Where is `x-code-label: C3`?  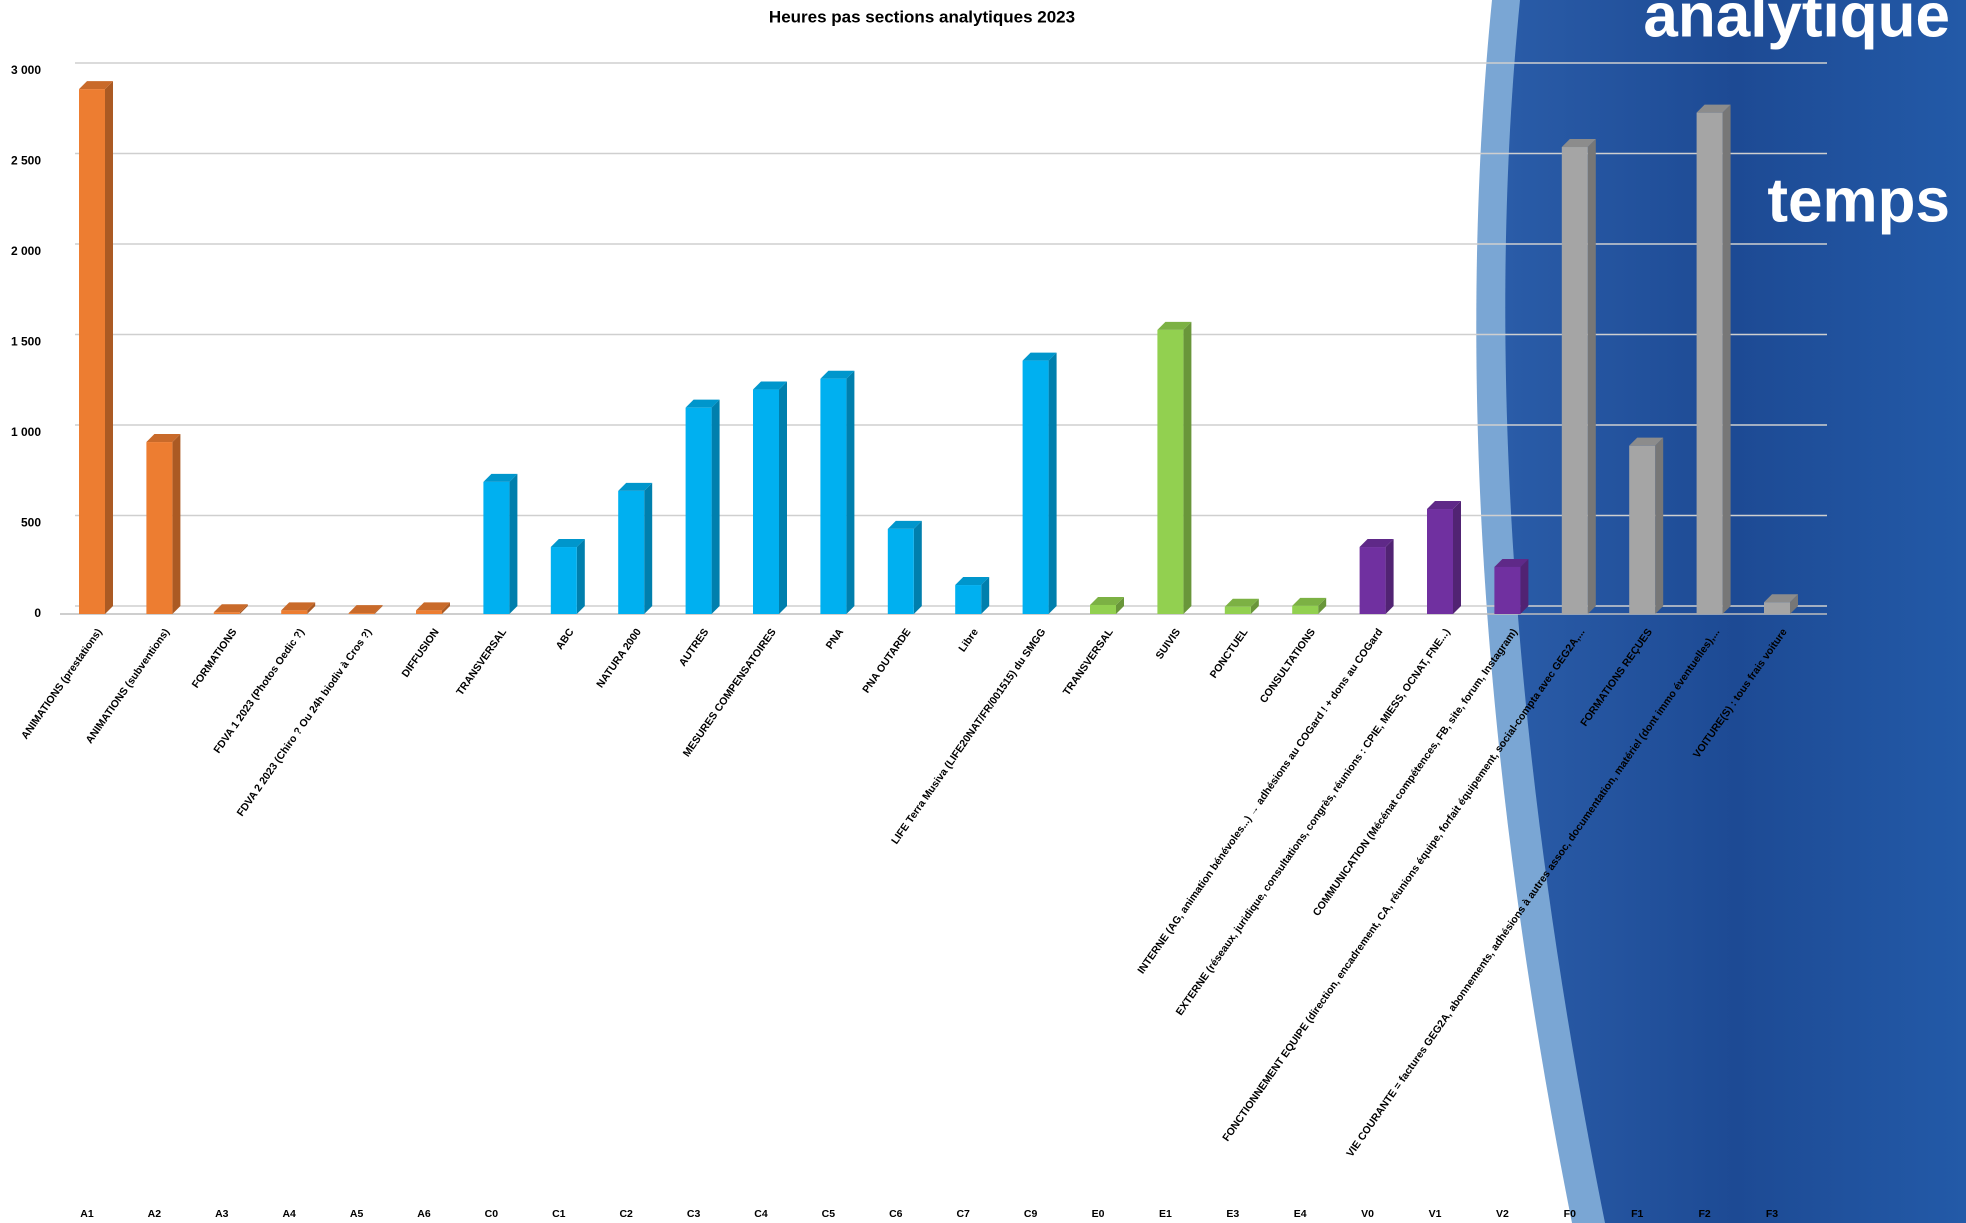 x-code-label: C3 is located at coordinates (694, 1214).